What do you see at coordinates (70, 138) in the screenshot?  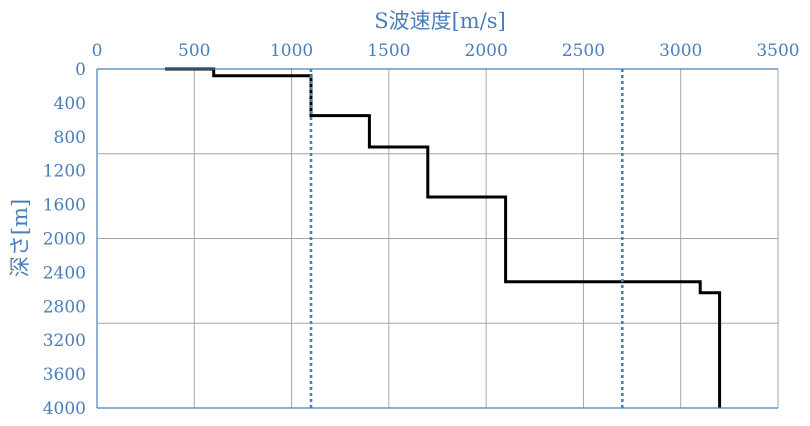 I see `y-tick-label: 800` at bounding box center [70, 138].